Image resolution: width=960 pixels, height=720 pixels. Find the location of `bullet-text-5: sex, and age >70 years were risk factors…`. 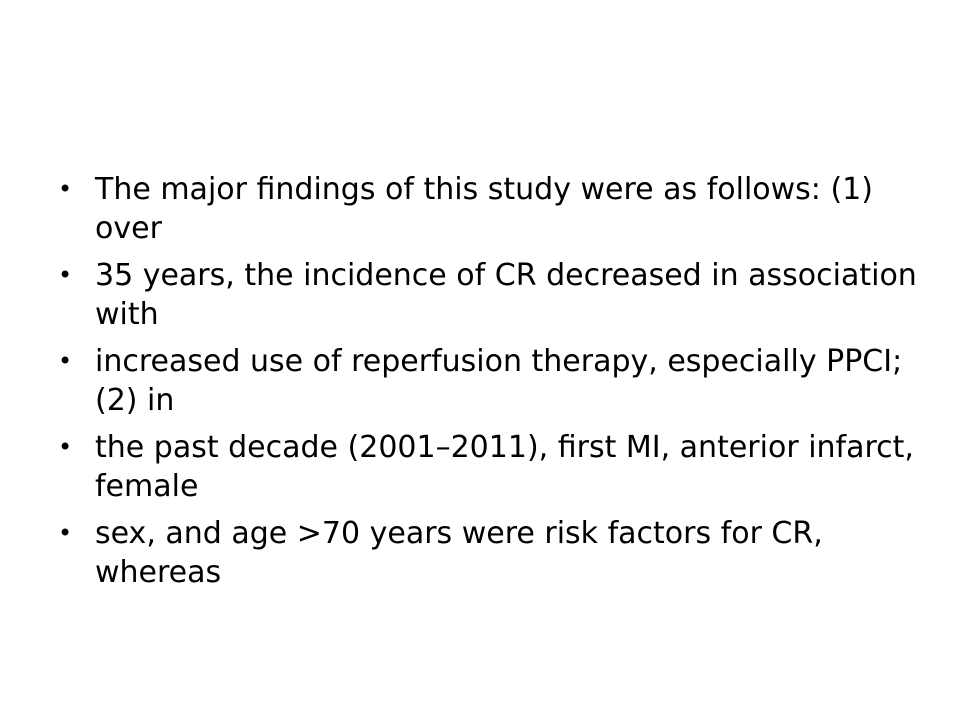

bullet-text-5: sex, and age >70 years were risk factors… is located at coordinates (459, 553).